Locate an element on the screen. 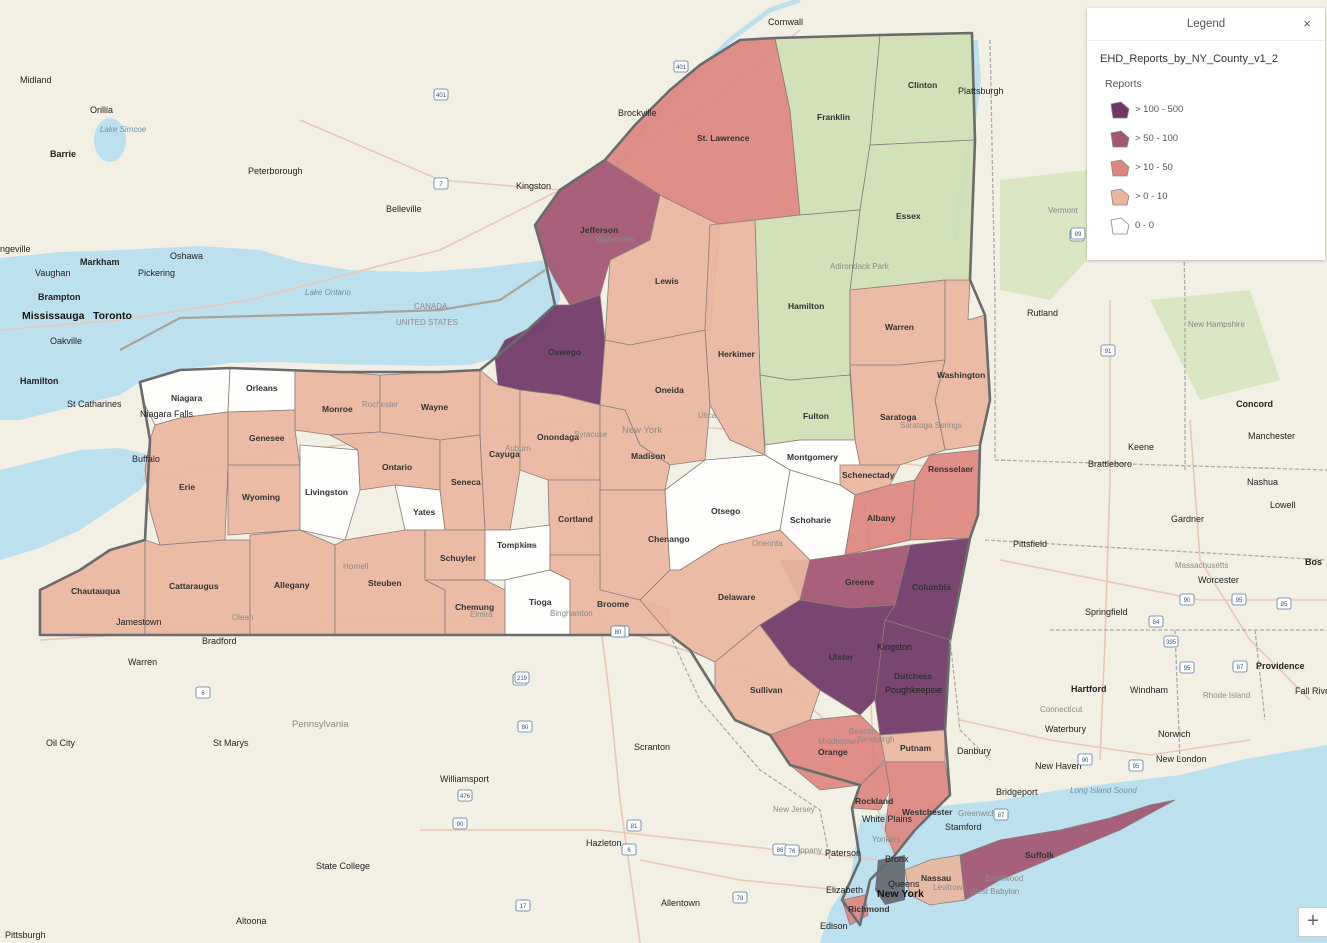 This screenshot has height=943, width=1327. place-label: Bos is located at coordinates (1313, 562).